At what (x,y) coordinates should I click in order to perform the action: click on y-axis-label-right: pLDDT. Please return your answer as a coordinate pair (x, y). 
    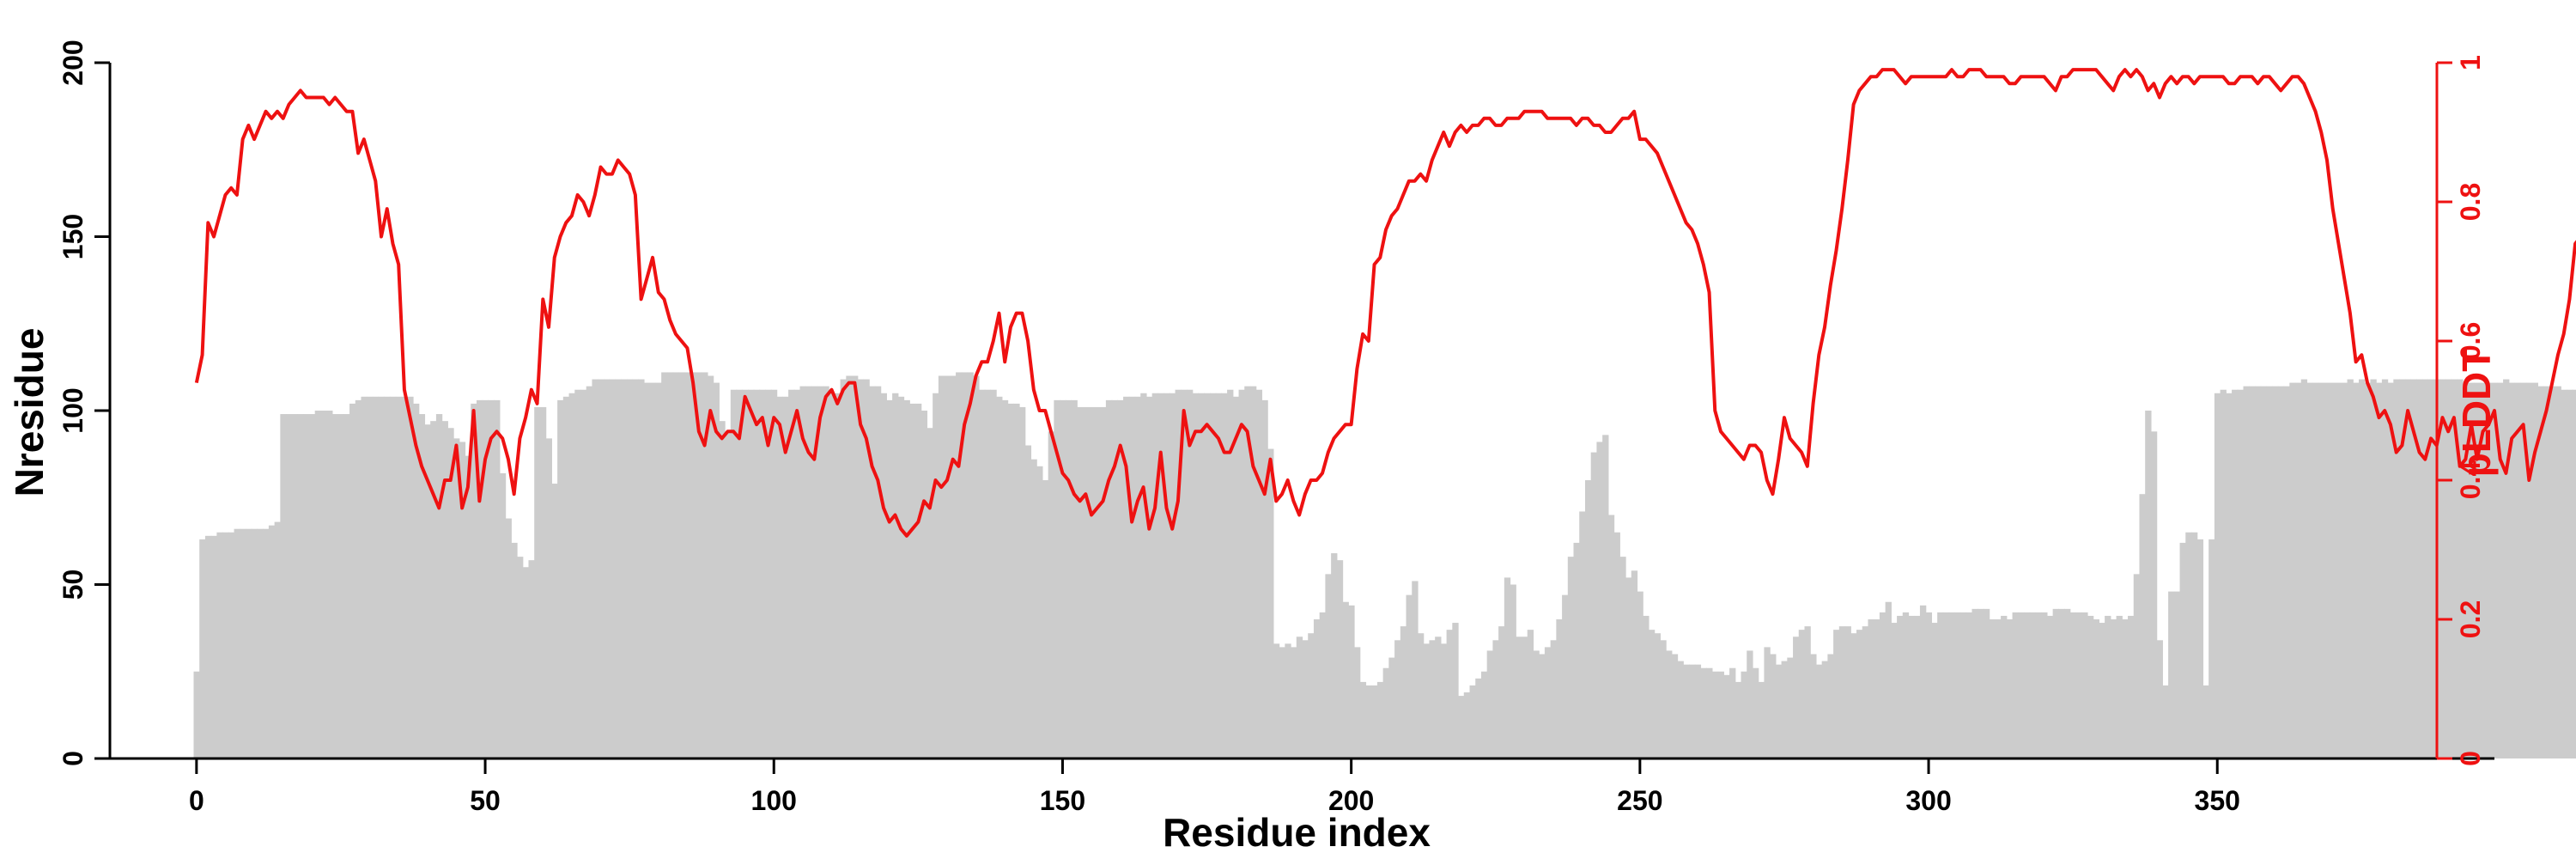
    Looking at the image, I should click on (2477, 413).